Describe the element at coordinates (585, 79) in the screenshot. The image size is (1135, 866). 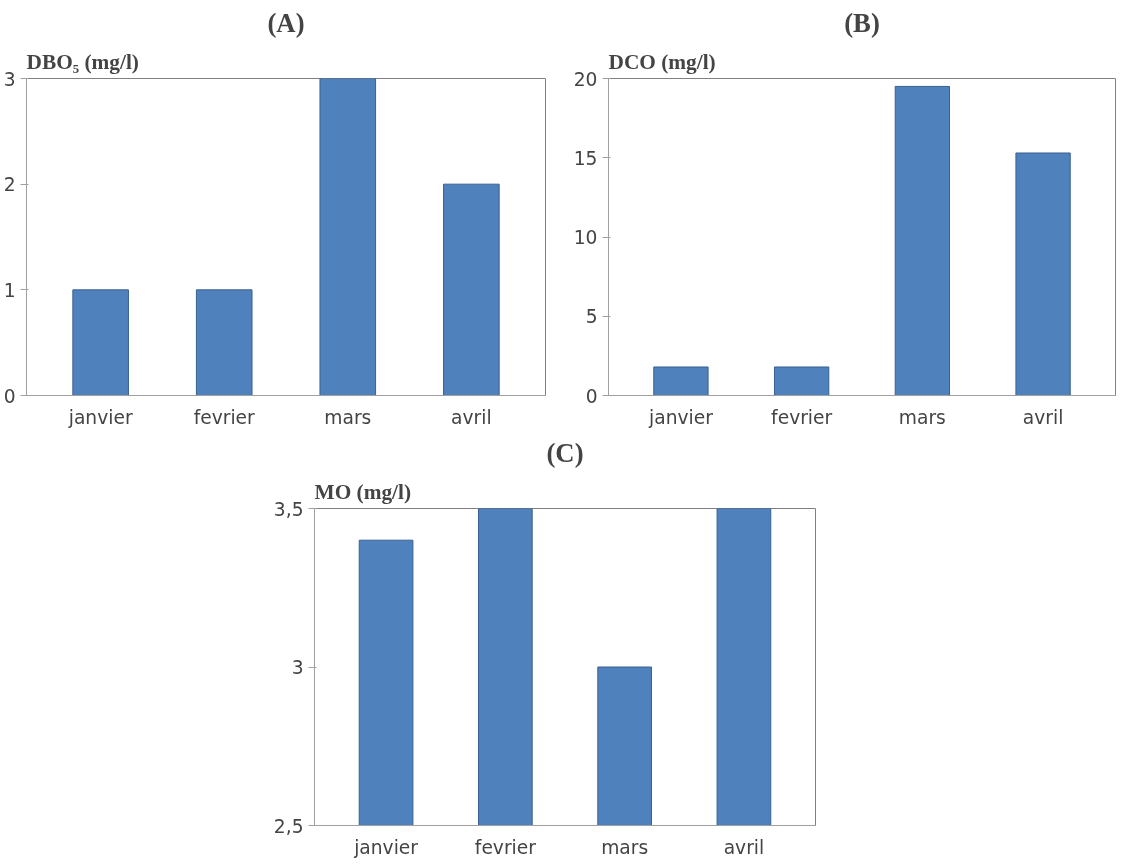
I see `y-tick-label: 20` at that location.